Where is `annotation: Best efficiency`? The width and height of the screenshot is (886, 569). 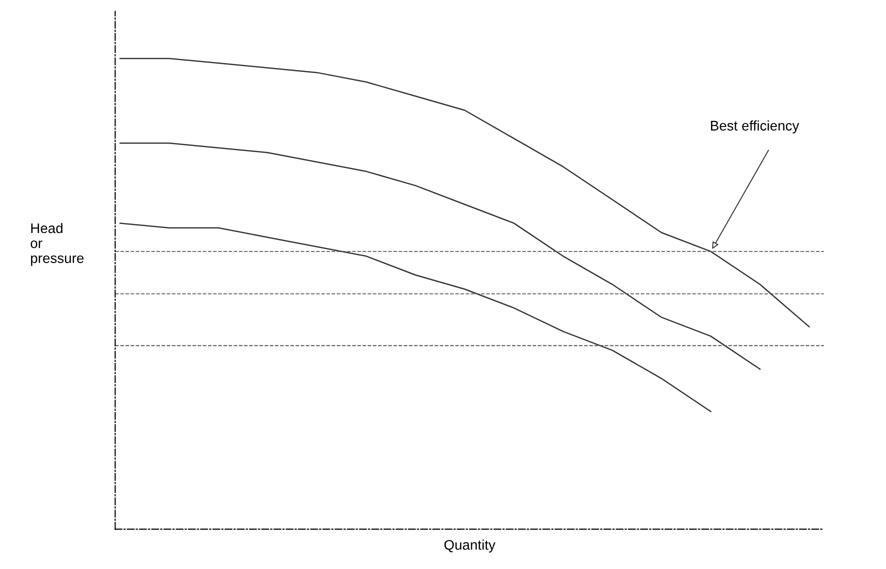
annotation: Best efficiency is located at coordinates (755, 127).